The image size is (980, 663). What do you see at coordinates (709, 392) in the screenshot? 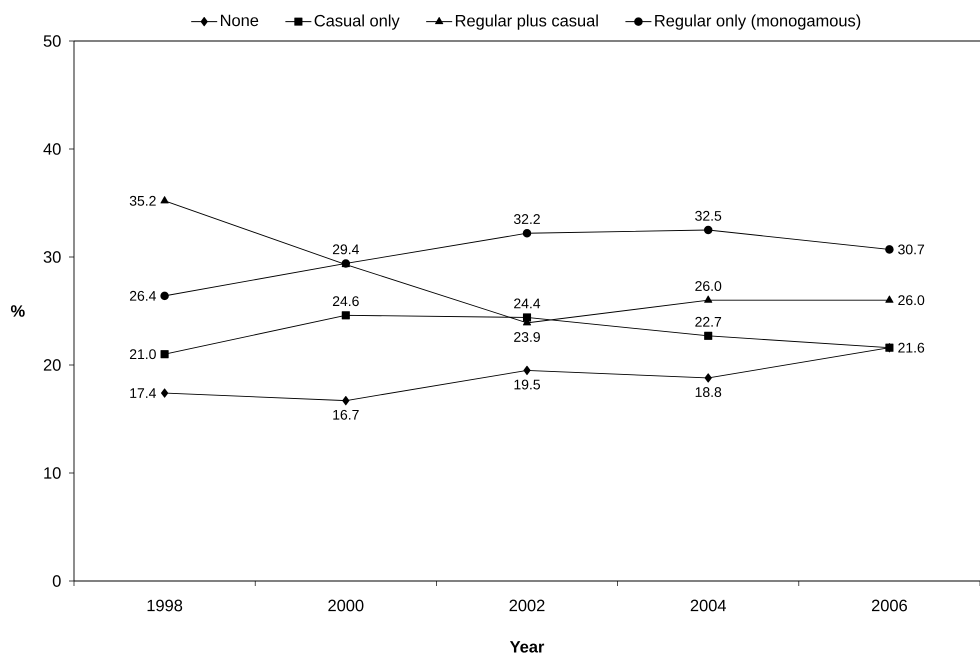
I see `data-label: 18.8` at bounding box center [709, 392].